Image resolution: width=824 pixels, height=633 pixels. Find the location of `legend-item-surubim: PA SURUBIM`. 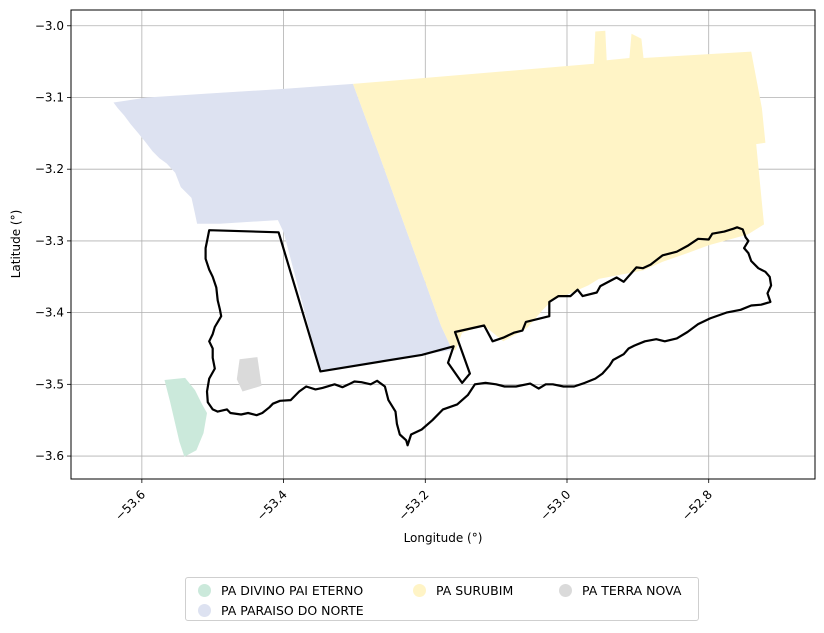

legend-item-surubim: PA SURUBIM is located at coordinates (463, 590).